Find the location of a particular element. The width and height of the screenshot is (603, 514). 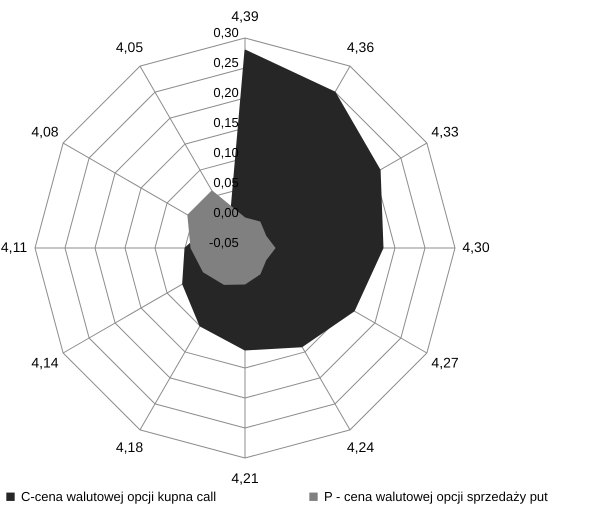

y-tick-label: 0,00 is located at coordinates (226, 212).